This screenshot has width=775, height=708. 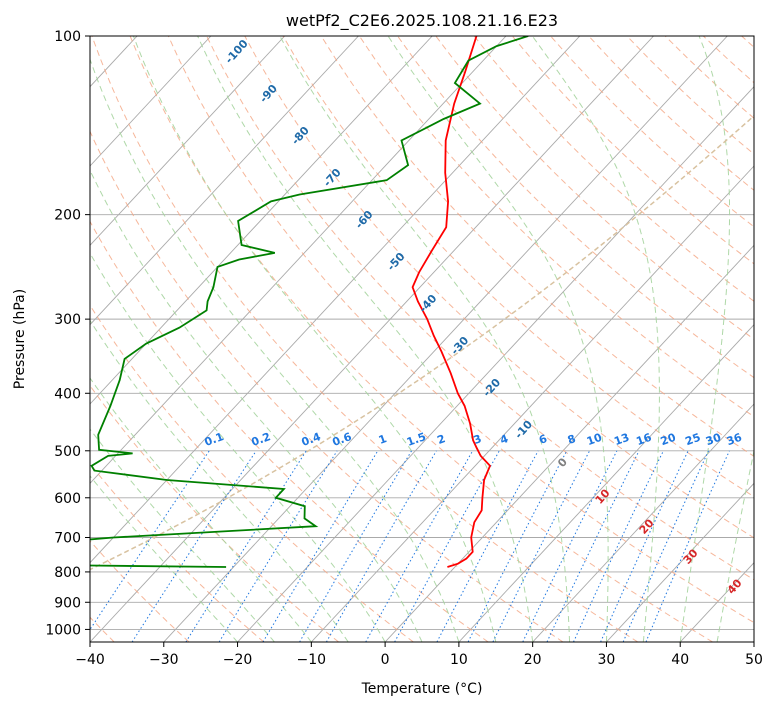 I want to click on y-tick-label: 500, so click(x=67, y=452).